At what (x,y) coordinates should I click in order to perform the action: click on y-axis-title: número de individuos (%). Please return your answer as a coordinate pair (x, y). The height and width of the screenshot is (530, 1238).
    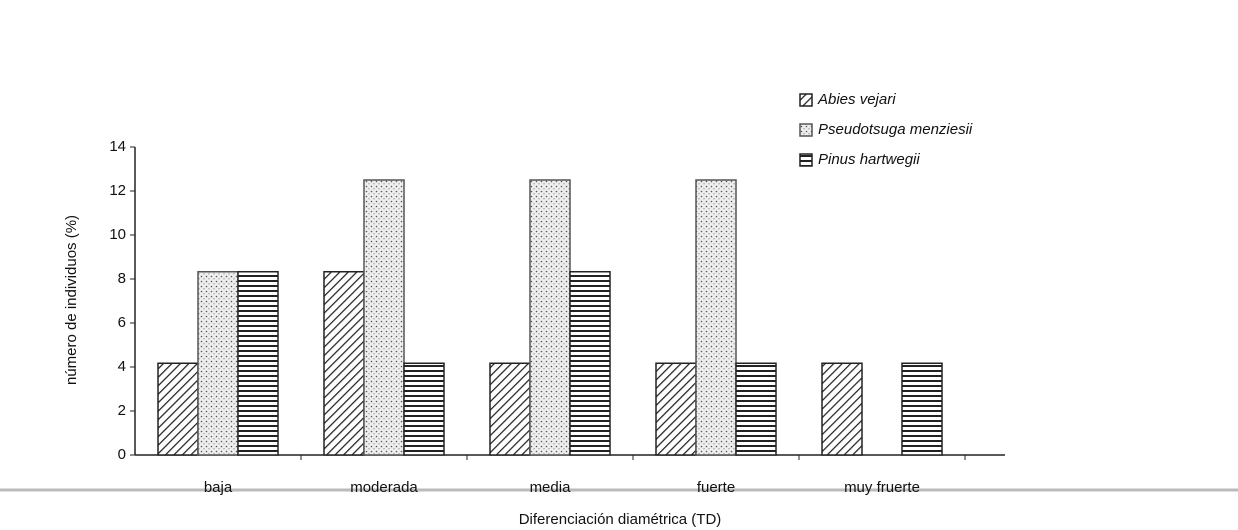
    Looking at the image, I should click on (71, 300).